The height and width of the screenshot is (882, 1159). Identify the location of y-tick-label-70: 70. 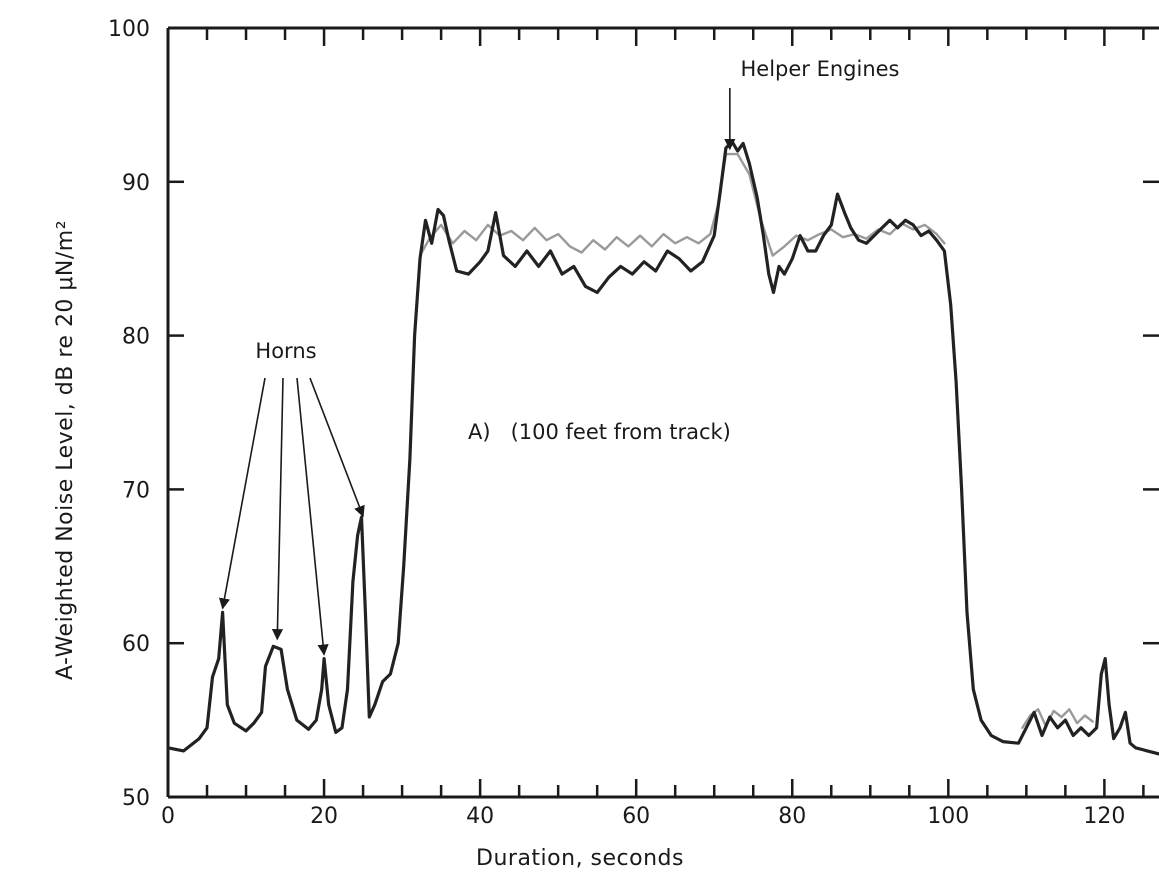
(136, 490).